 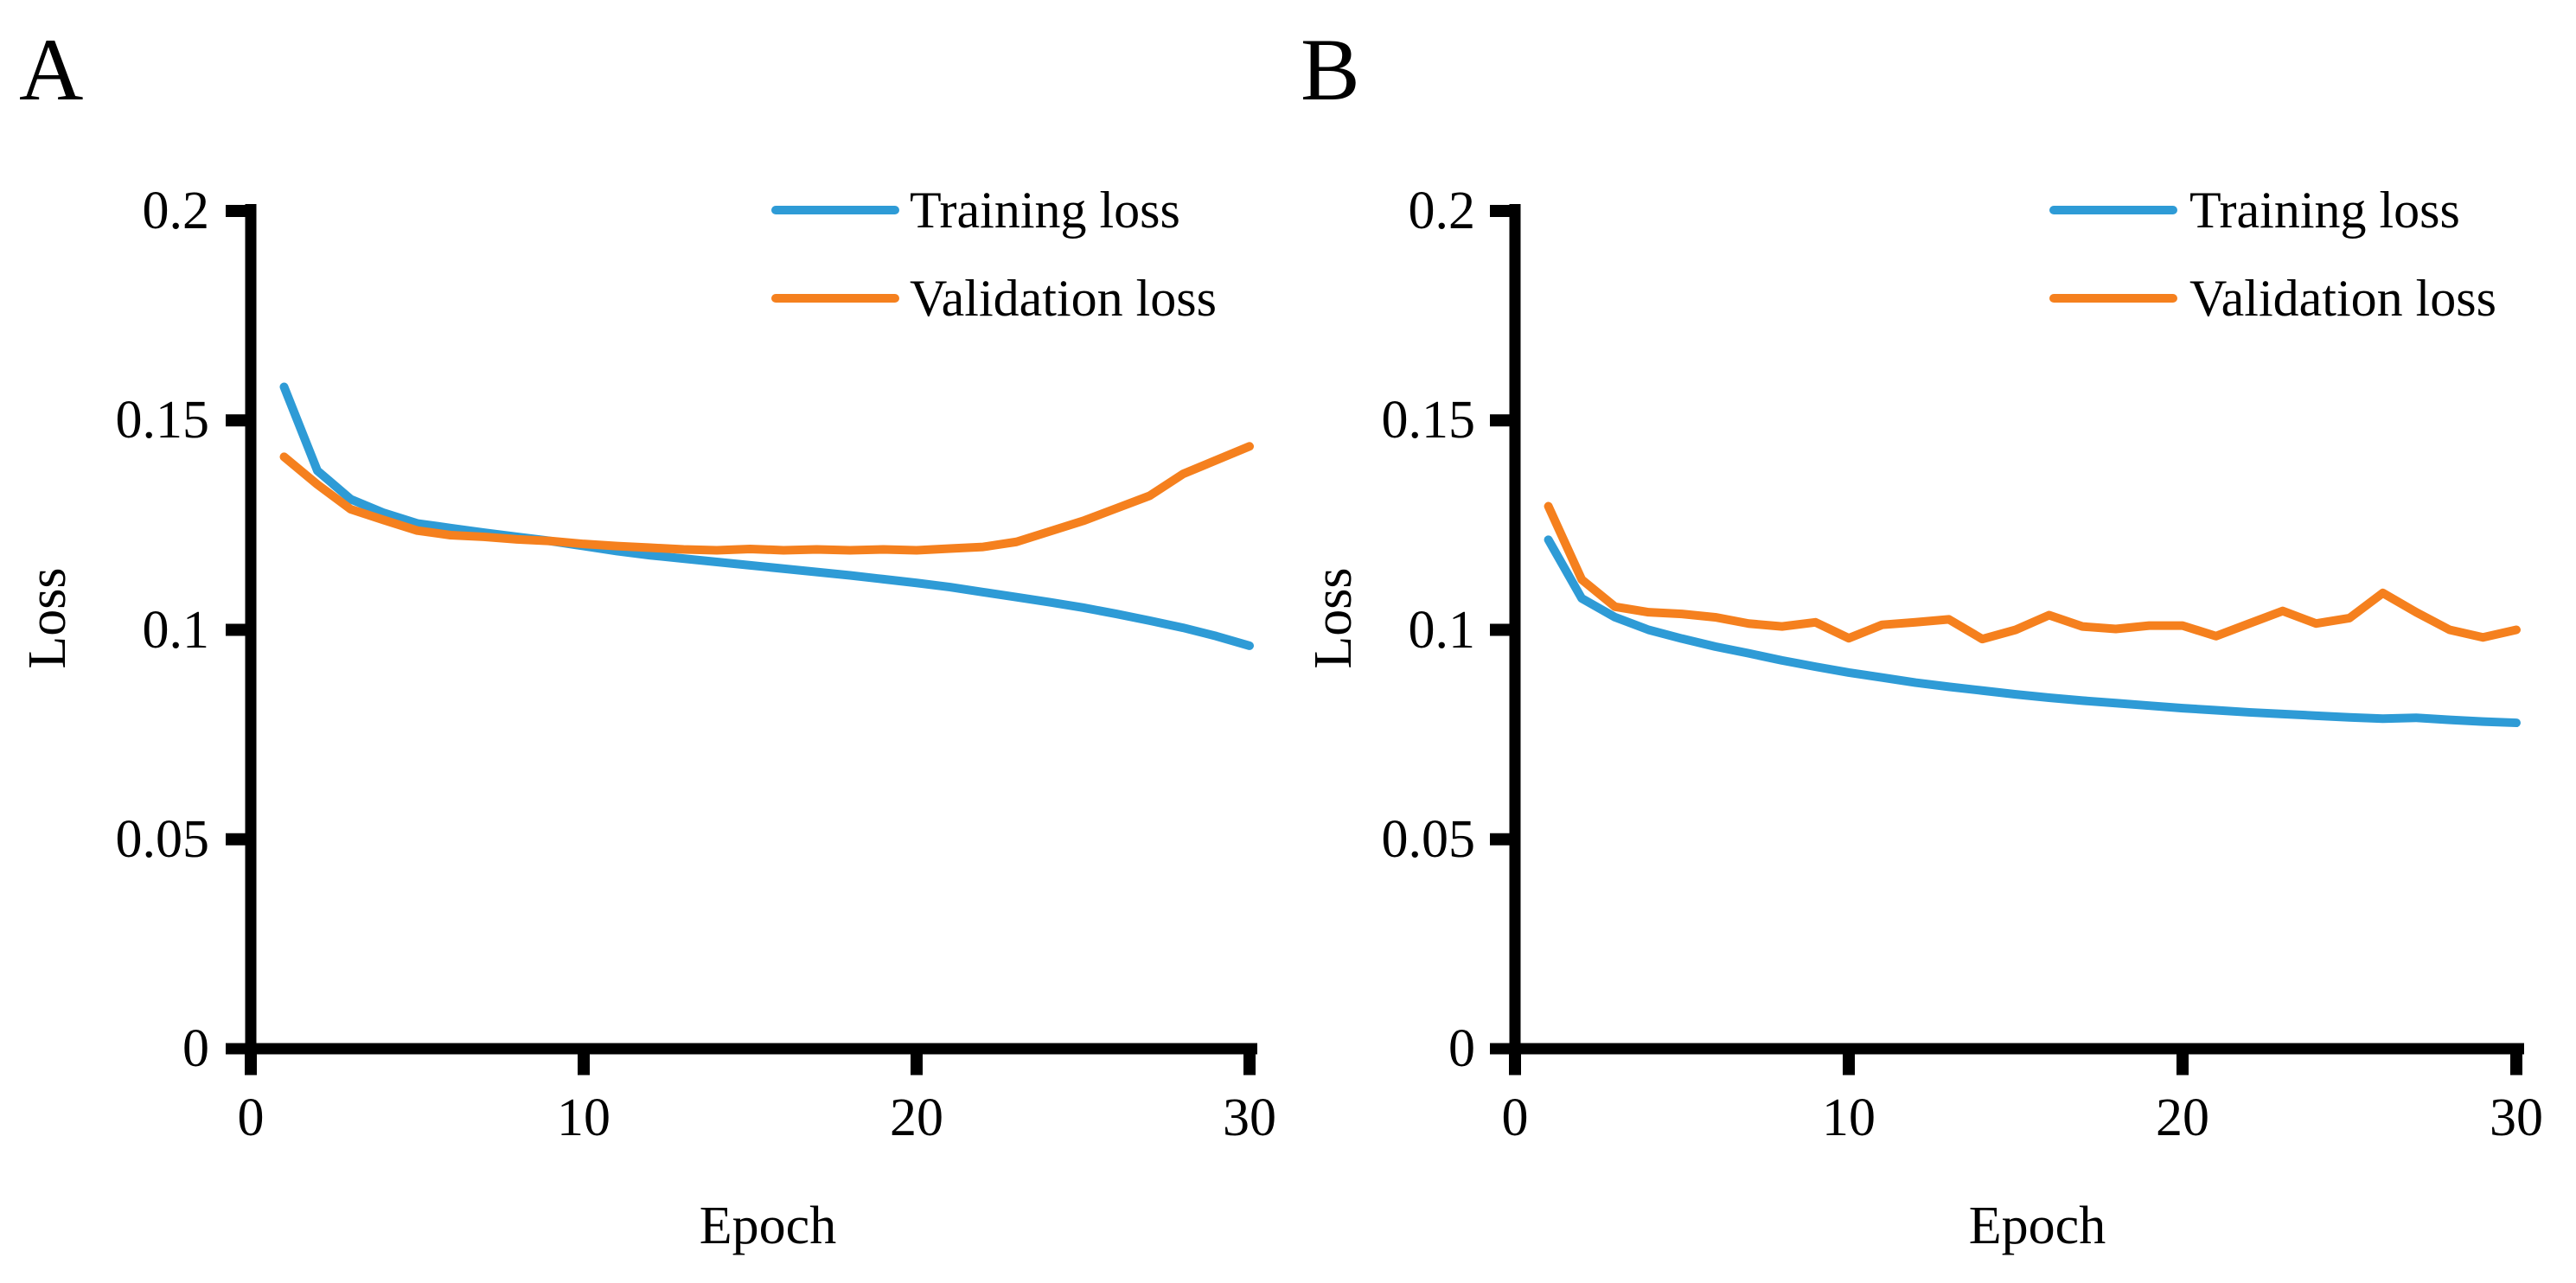 What do you see at coordinates (1442, 211) in the screenshot?
I see `panel-b-y-tick-label: 0.2` at bounding box center [1442, 211].